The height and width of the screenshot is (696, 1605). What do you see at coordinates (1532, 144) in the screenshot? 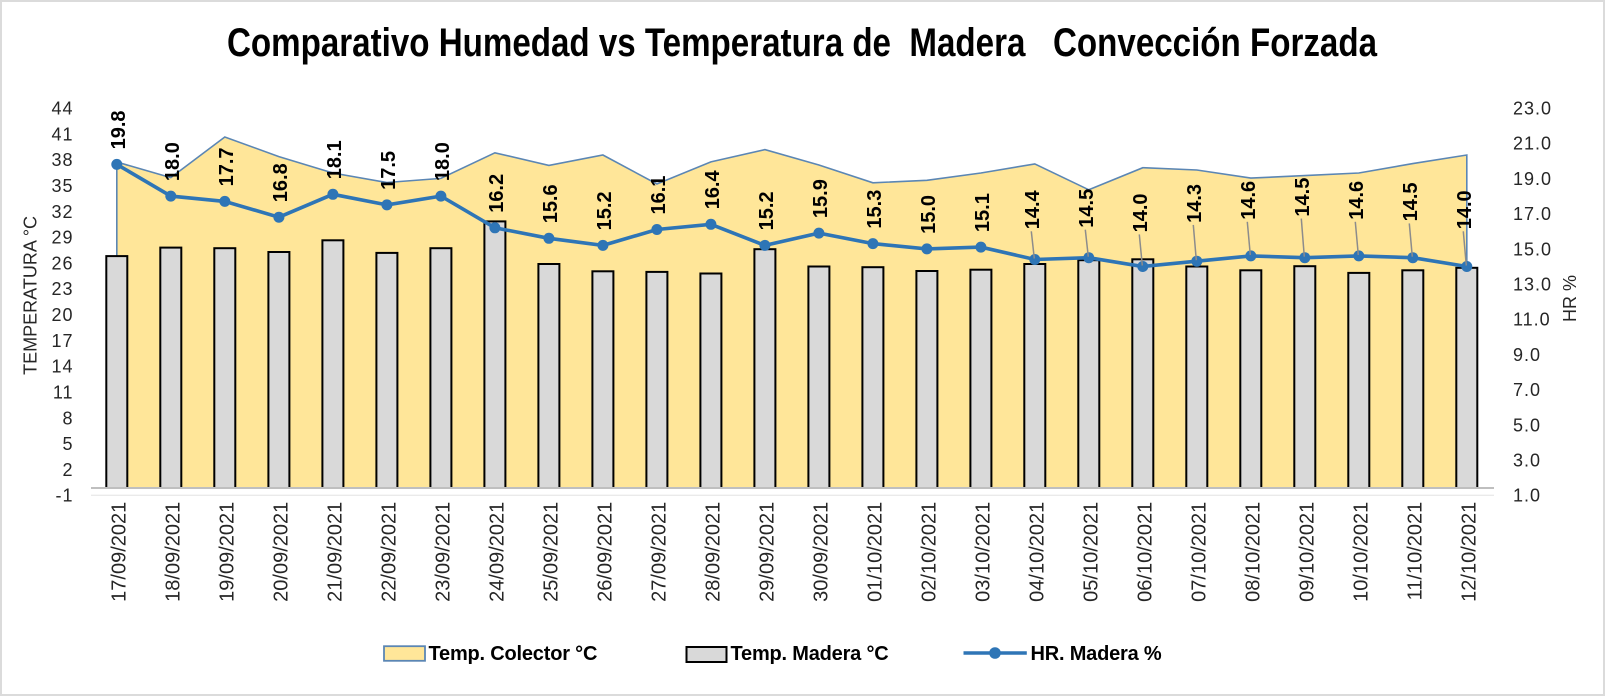
I see `svg-text: 21.0` at bounding box center [1532, 144].